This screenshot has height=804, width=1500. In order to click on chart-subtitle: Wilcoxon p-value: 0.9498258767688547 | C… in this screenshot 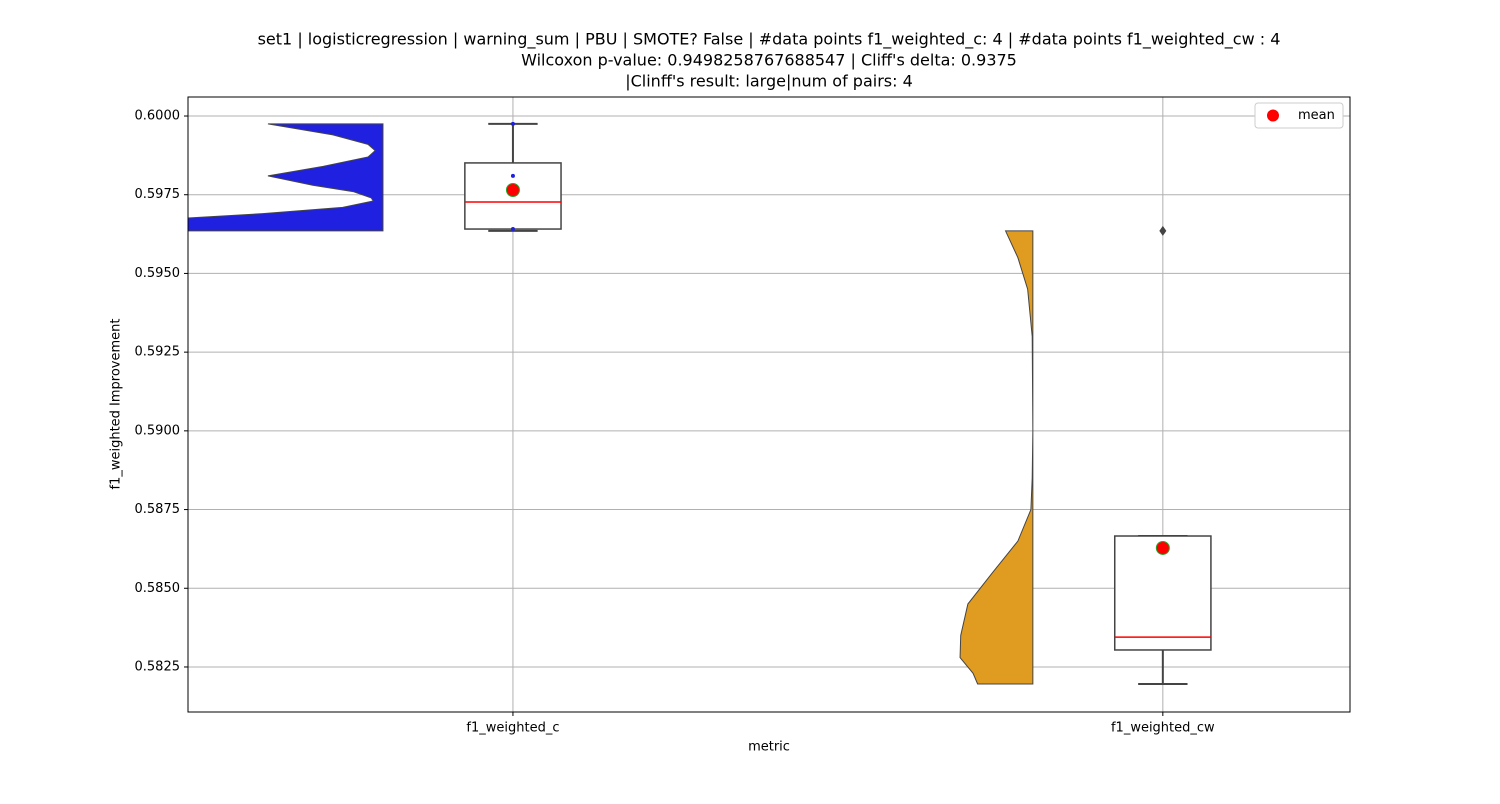, I will do `click(769, 60)`.